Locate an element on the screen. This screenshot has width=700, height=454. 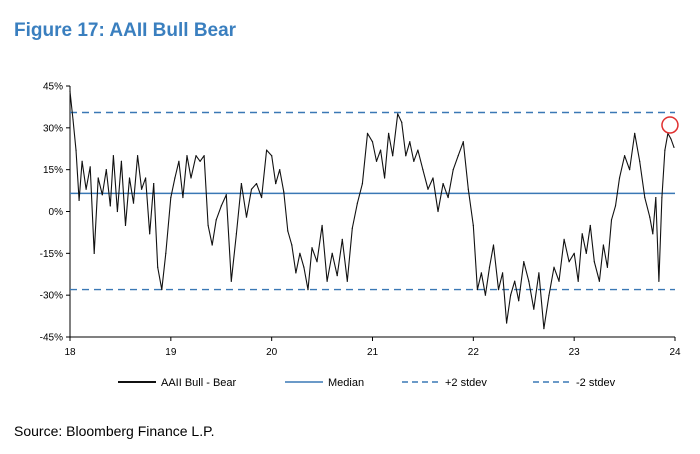
legend-aaii-bull-bear-label: AAII Bull - Bear is located at coordinates (199, 383).